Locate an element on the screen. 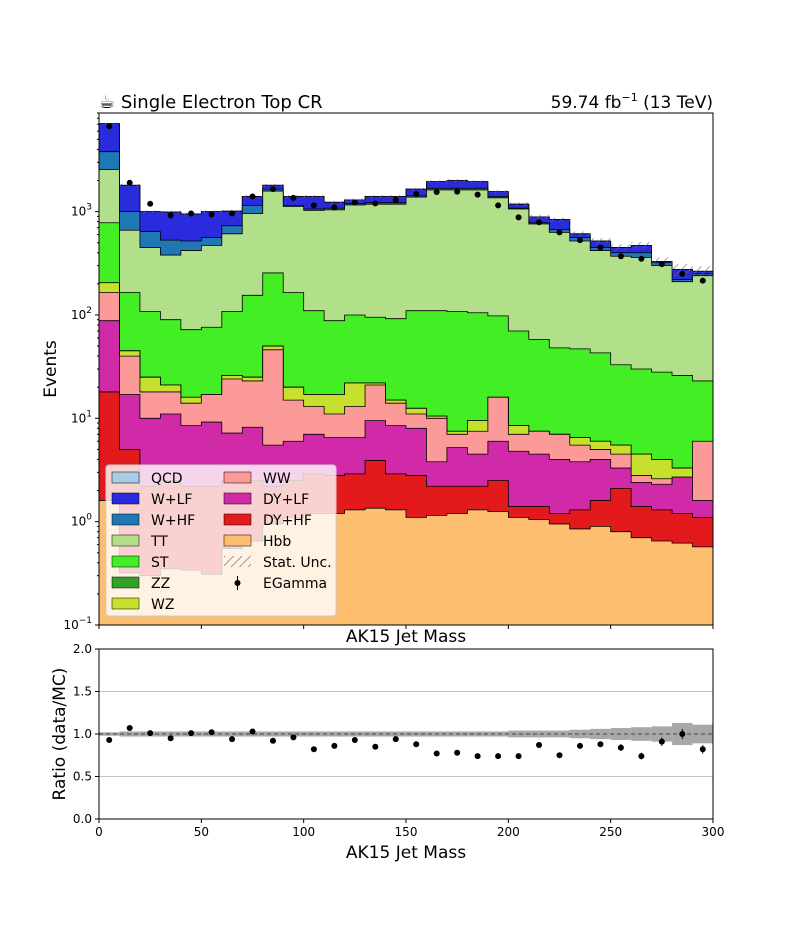 This screenshot has width=792, height=936. legend-entry: EGamma is located at coordinates (280, 584).